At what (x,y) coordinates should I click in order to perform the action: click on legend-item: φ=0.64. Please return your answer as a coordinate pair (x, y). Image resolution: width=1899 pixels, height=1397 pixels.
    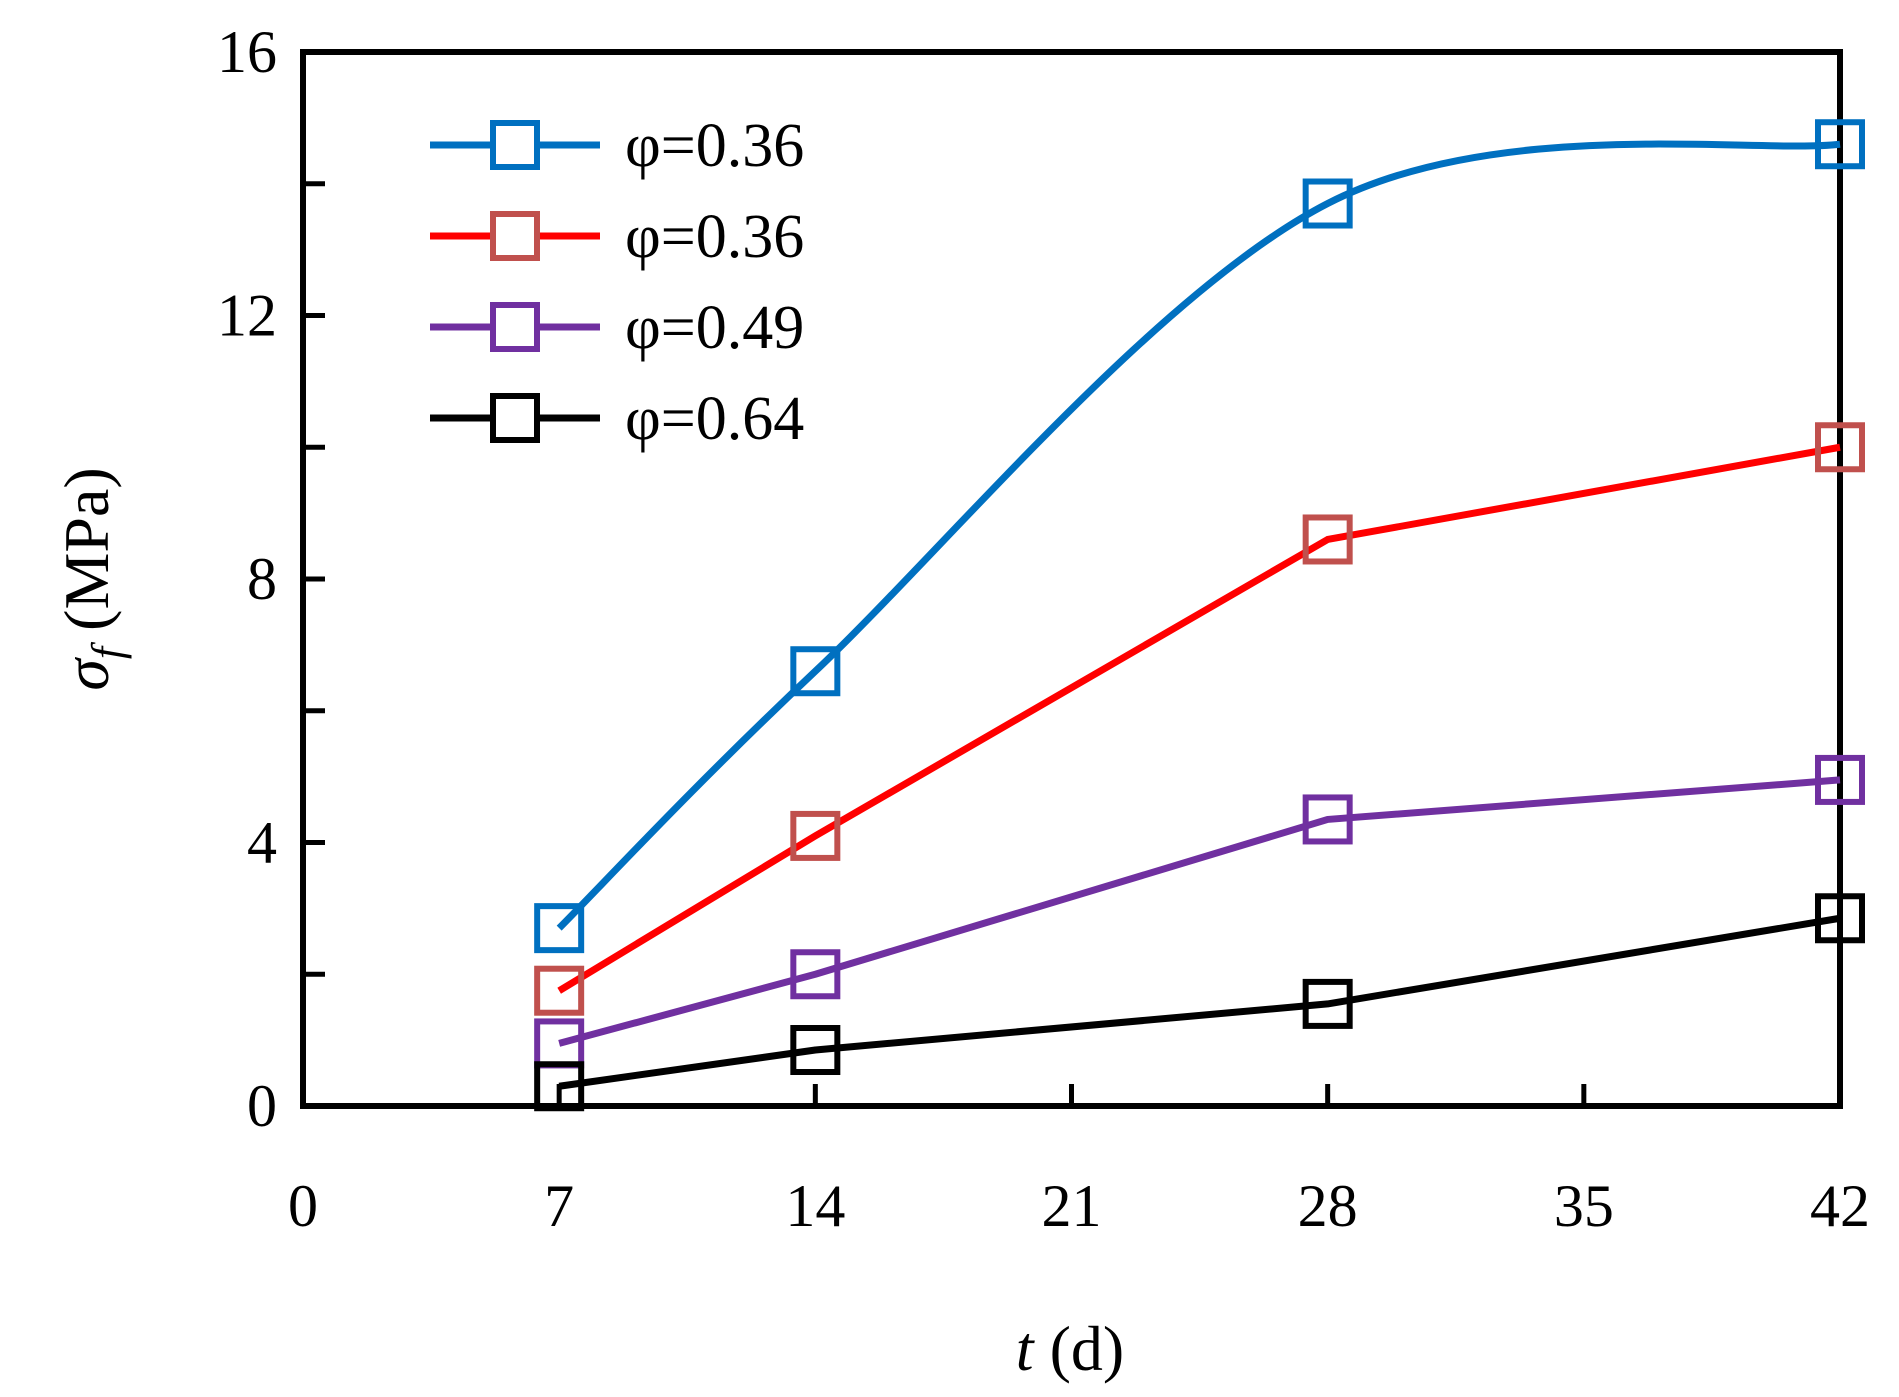
    Looking at the image, I should click on (617, 419).